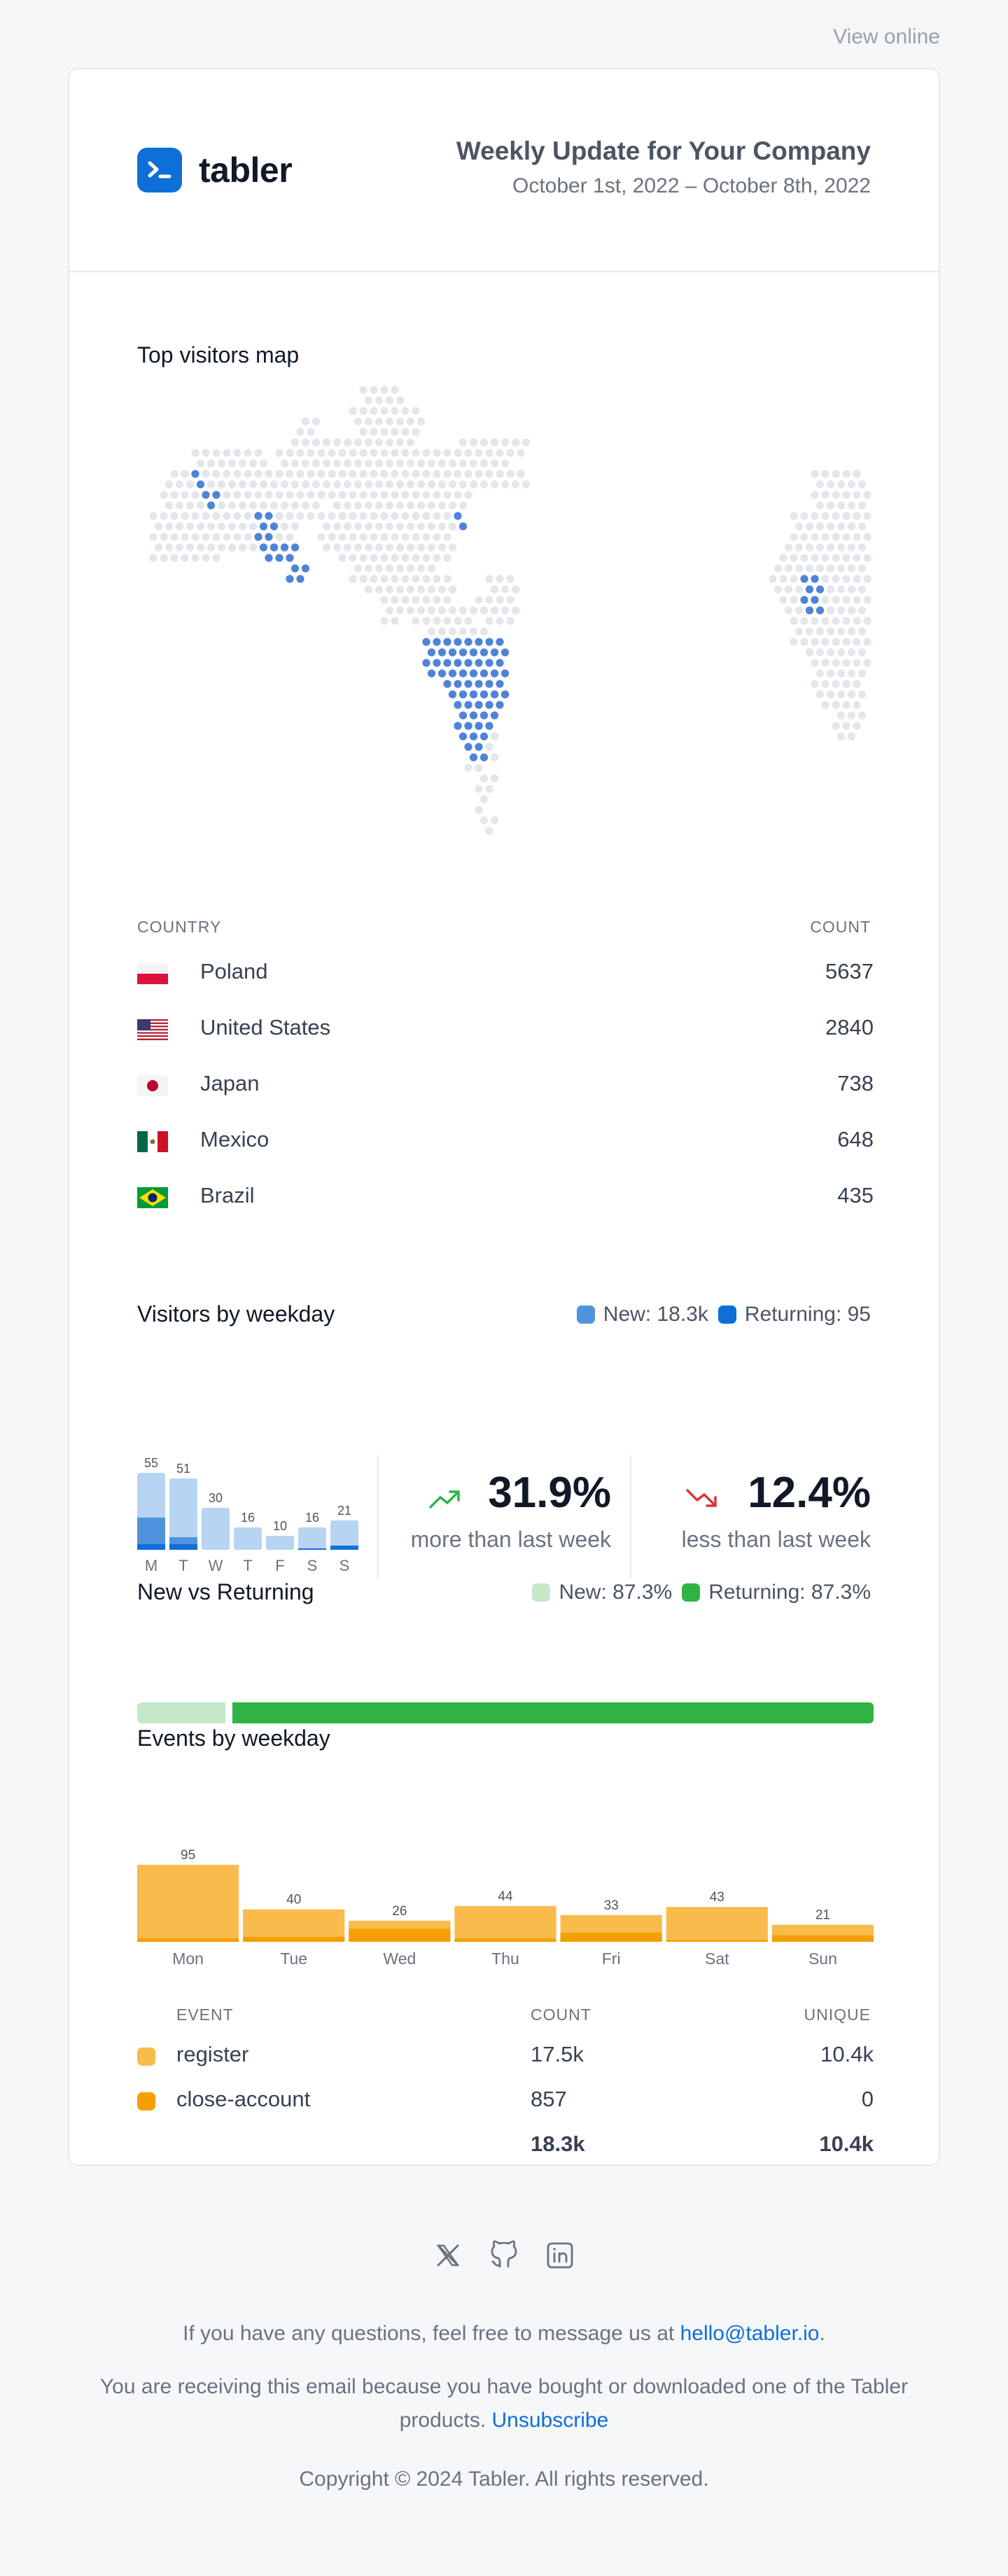  I want to click on register-color-dot, so click(146, 2056).